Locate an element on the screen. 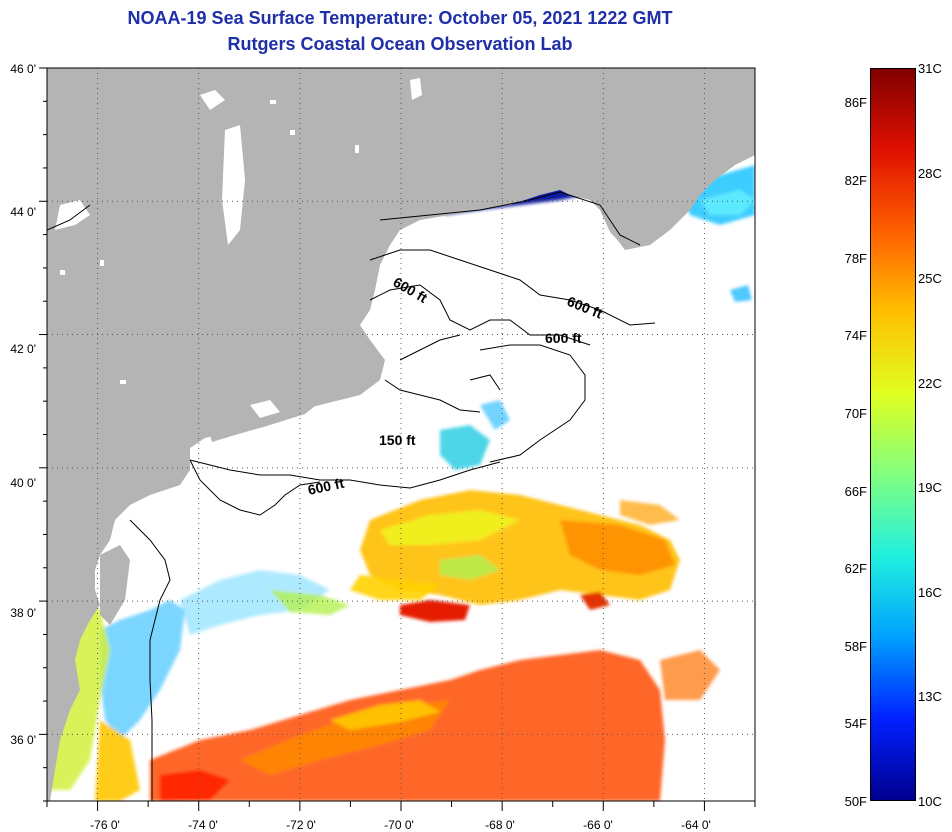 Image resolution: width=952 pixels, height=832 pixels. lat-label: 42 0' is located at coordinates (23, 349).